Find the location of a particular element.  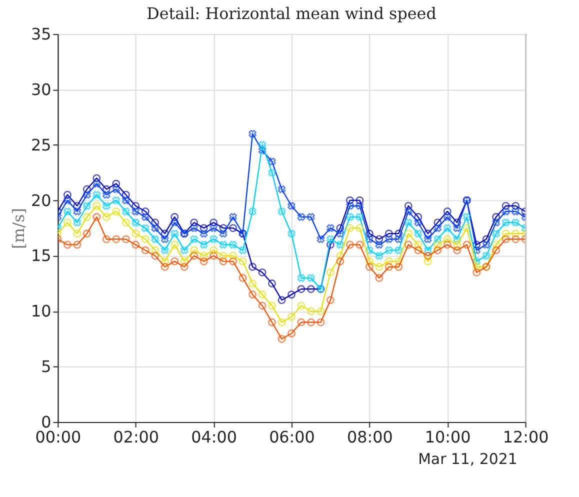

y-tick-label: 30 is located at coordinates (41, 89).